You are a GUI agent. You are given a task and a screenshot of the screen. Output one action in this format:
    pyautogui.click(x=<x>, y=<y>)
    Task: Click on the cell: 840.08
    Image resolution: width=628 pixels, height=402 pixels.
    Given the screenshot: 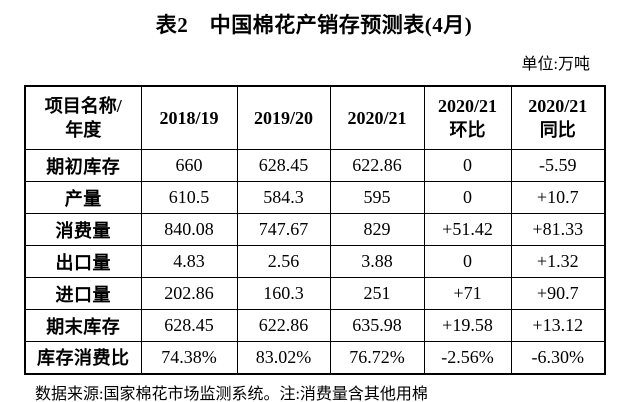 What is the action you would take?
    pyautogui.click(x=189, y=229)
    